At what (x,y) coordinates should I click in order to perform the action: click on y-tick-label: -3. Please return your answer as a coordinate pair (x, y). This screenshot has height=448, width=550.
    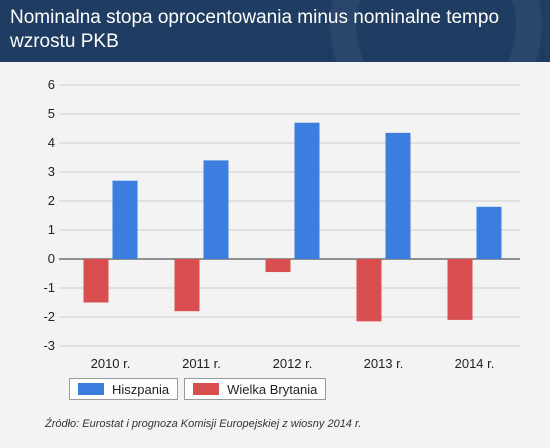
    Looking at the image, I should click on (49, 345).